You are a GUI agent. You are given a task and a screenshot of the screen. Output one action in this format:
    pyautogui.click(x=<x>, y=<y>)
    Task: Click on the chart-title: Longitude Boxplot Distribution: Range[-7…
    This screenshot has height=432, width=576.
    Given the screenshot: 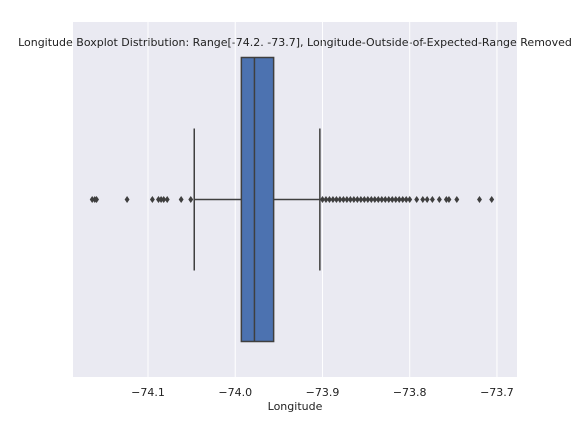 What is the action you would take?
    pyautogui.click(x=295, y=42)
    